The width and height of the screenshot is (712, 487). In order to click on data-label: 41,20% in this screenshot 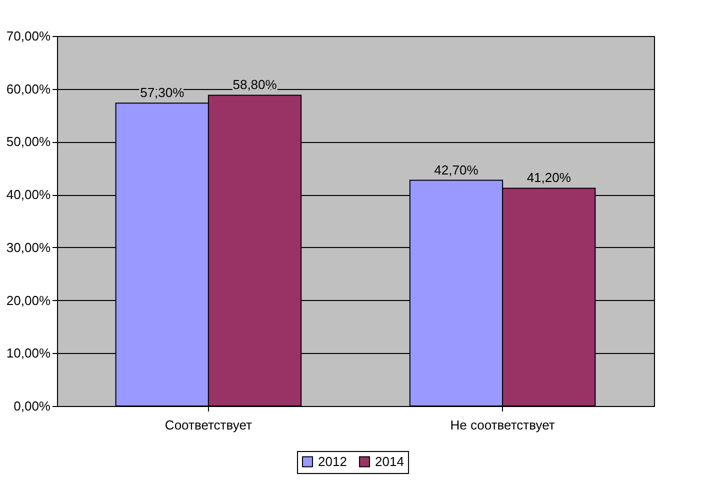, I will do `click(549, 178)`.